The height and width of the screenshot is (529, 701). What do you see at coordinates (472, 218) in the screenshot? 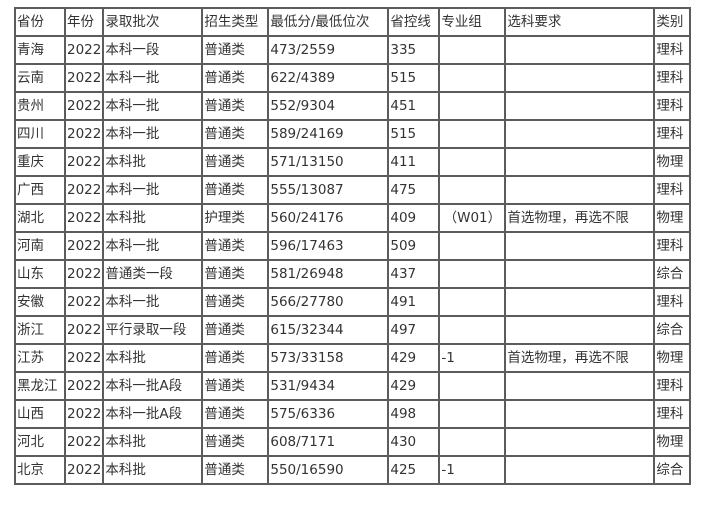
I see `cell-major-group: （W01）` at bounding box center [472, 218].